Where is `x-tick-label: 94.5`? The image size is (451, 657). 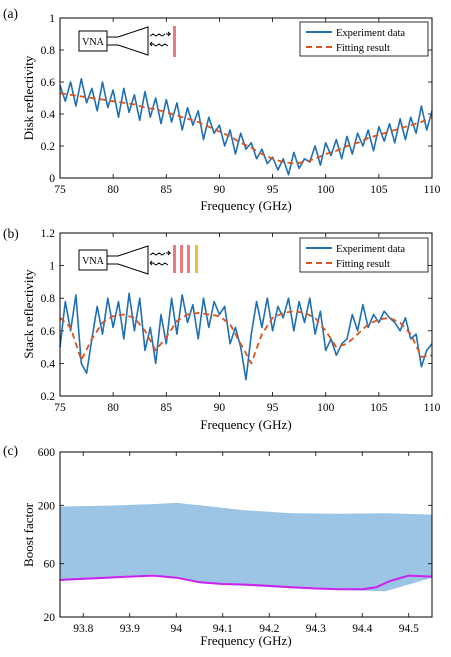
x-tick-label: 94.5 is located at coordinates (409, 629).